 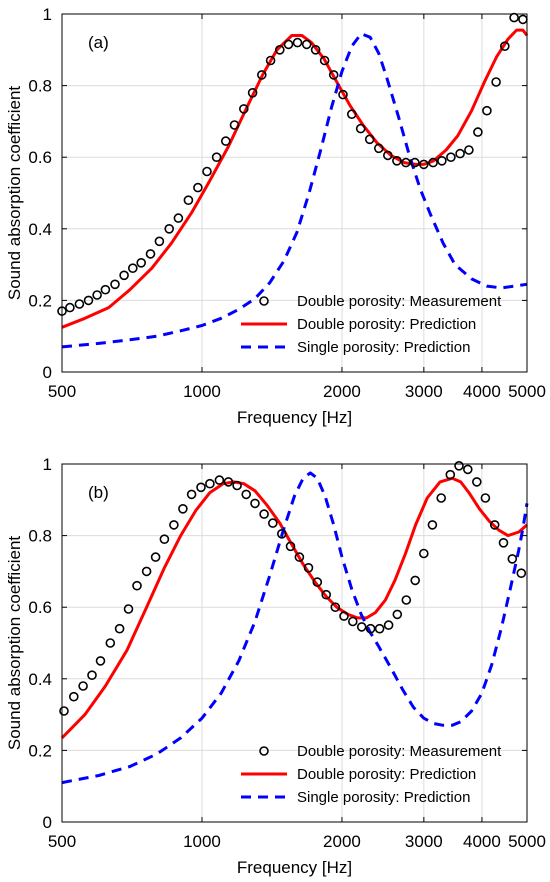 What do you see at coordinates (47, 14) in the screenshot?
I see `y-tick-label: 1` at bounding box center [47, 14].